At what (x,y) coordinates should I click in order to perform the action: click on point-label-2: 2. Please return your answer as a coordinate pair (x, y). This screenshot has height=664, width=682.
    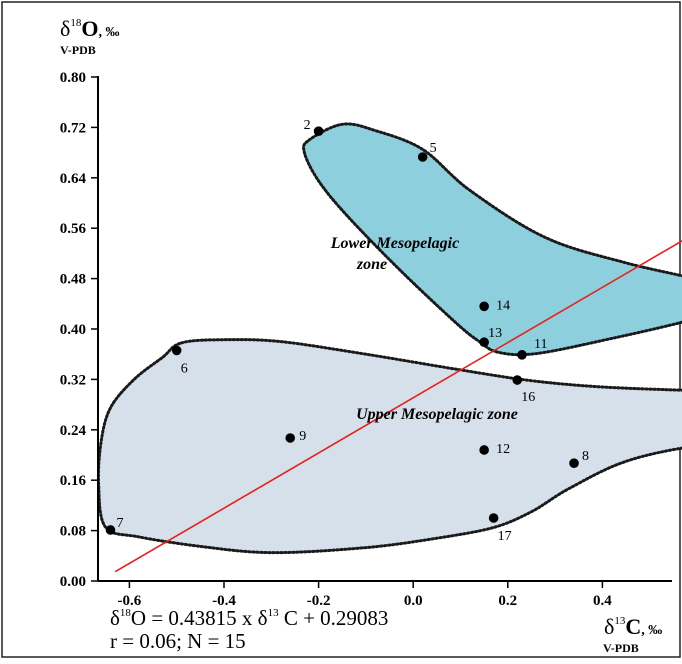
    Looking at the image, I should click on (307, 125).